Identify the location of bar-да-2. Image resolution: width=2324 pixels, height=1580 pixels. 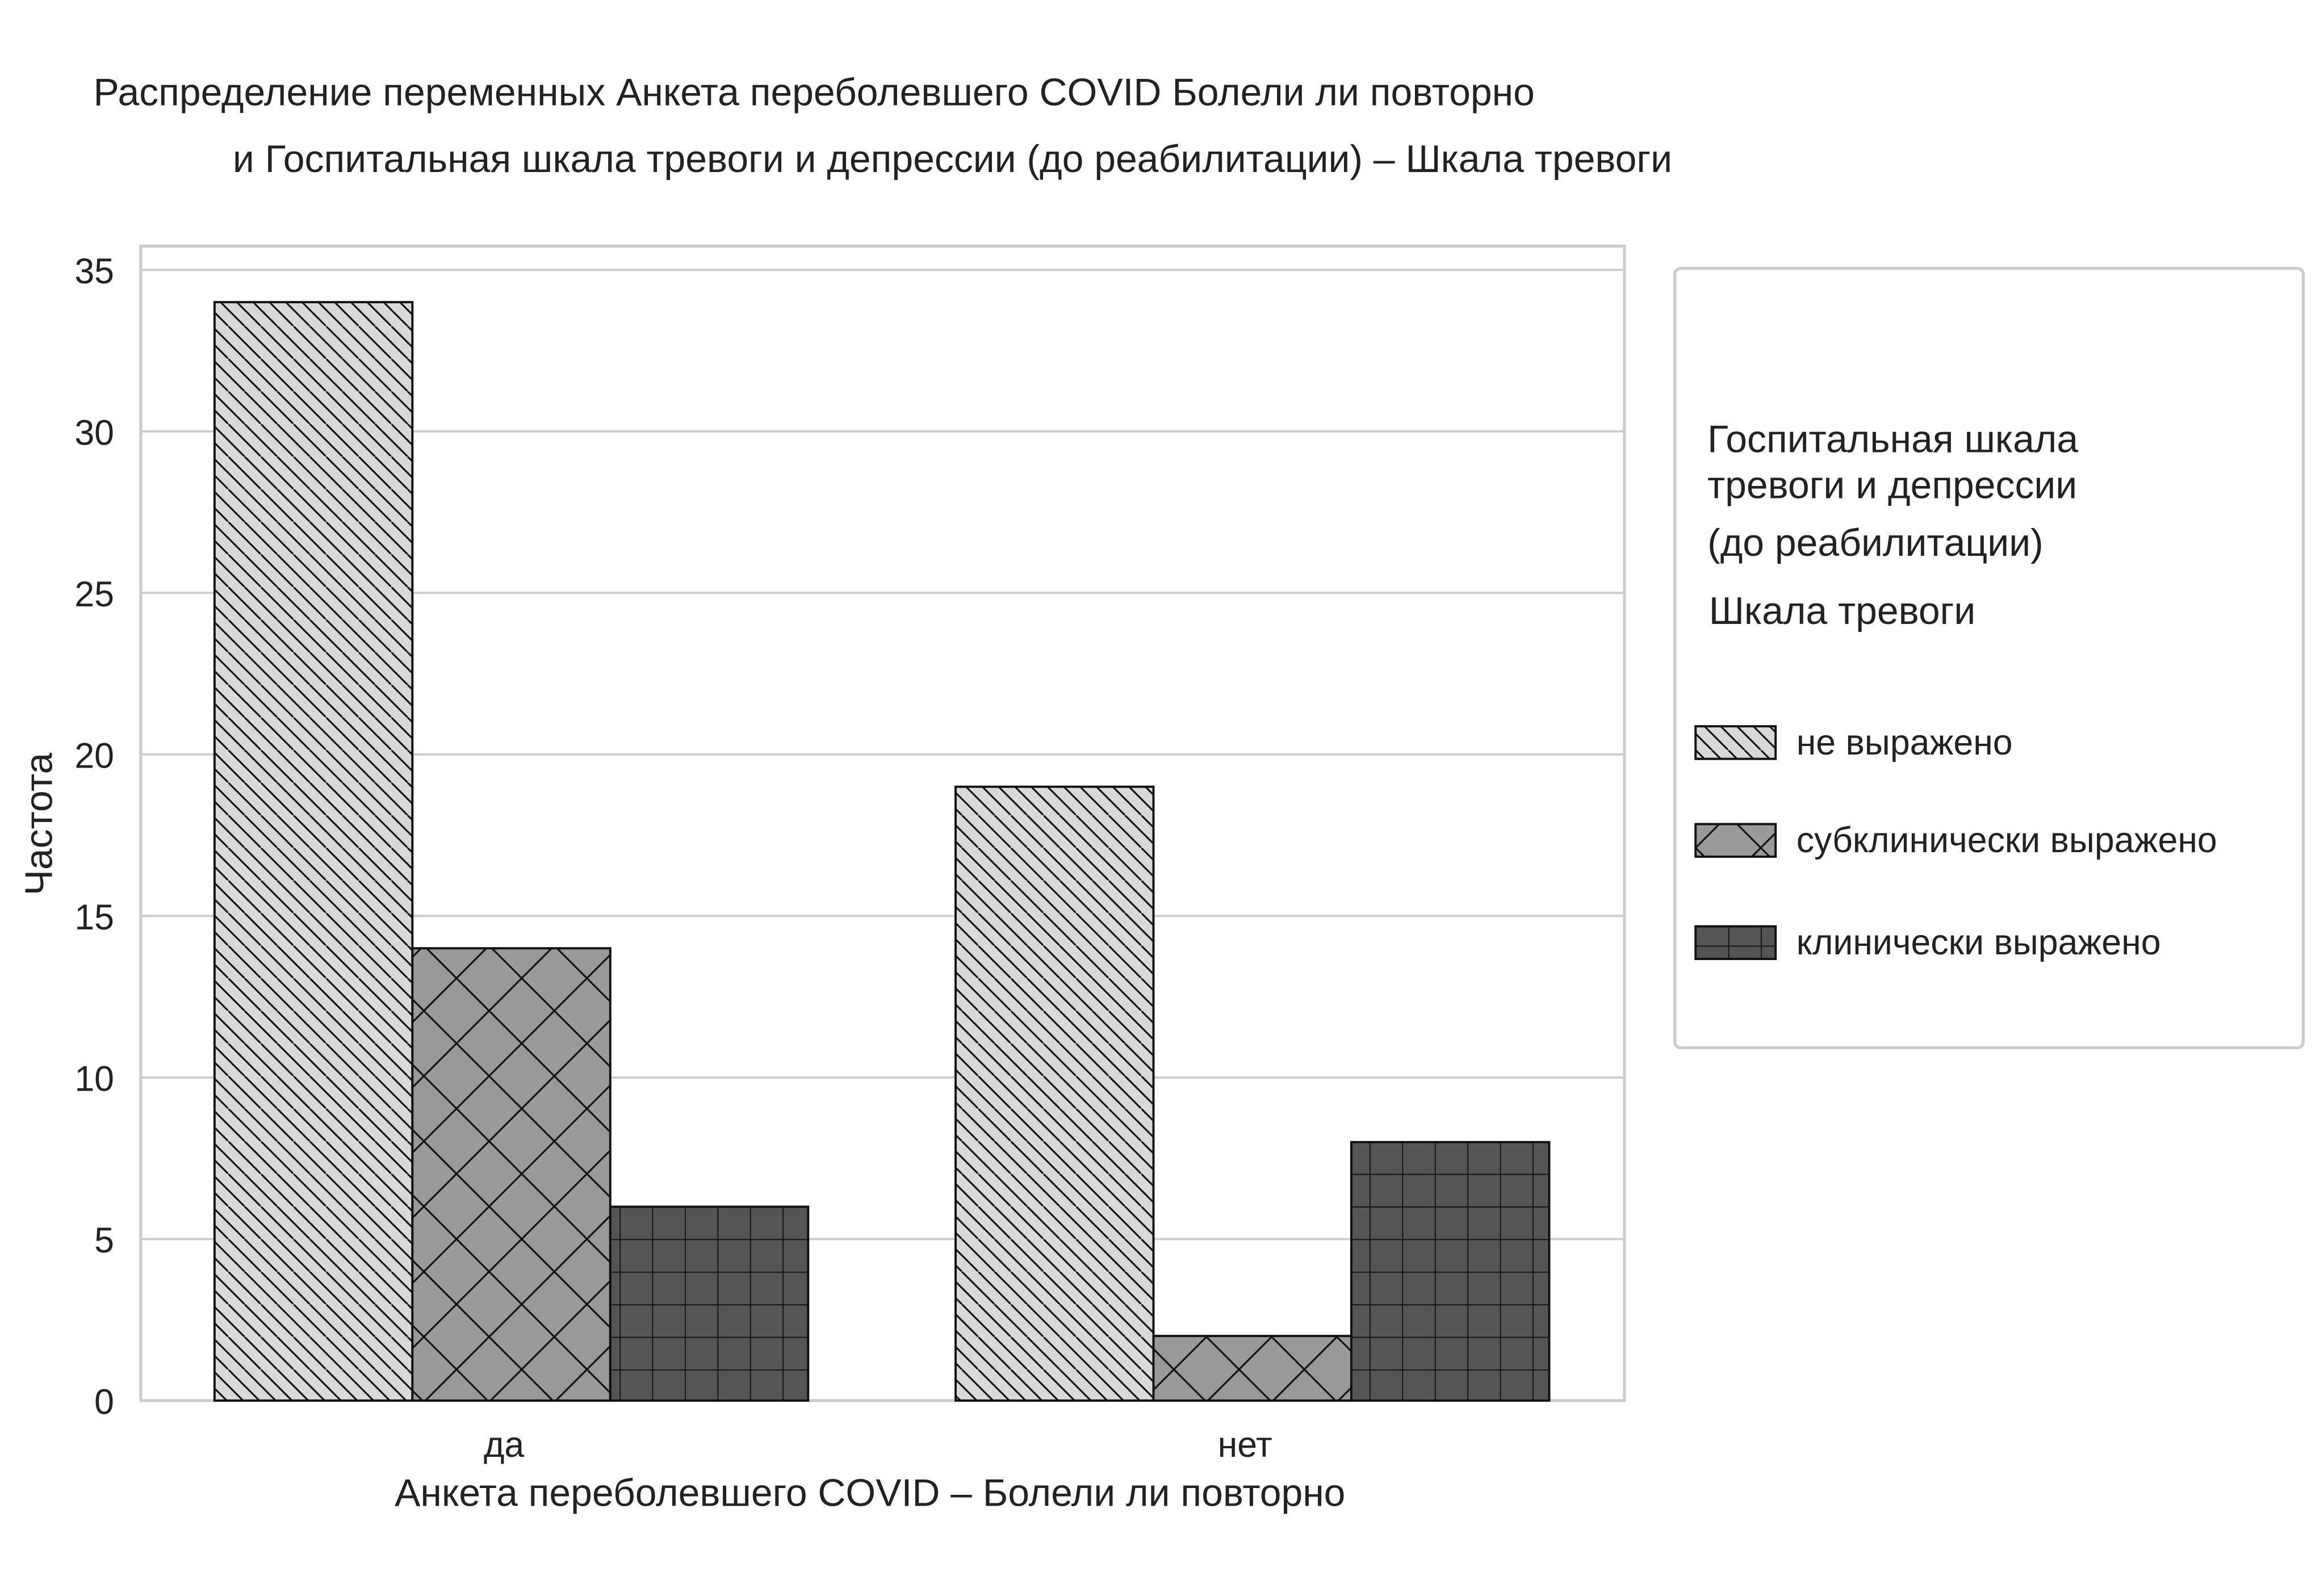
(709, 1303).